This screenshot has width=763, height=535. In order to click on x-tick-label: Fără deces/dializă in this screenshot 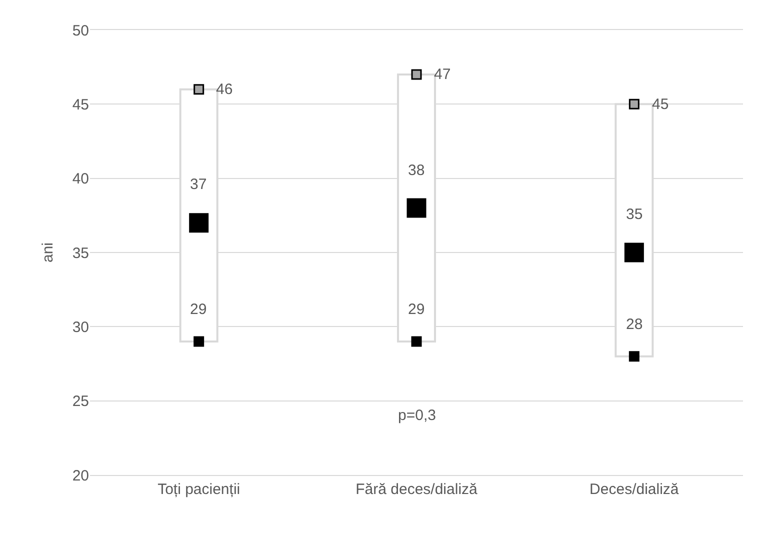, I will do `click(417, 489)`.